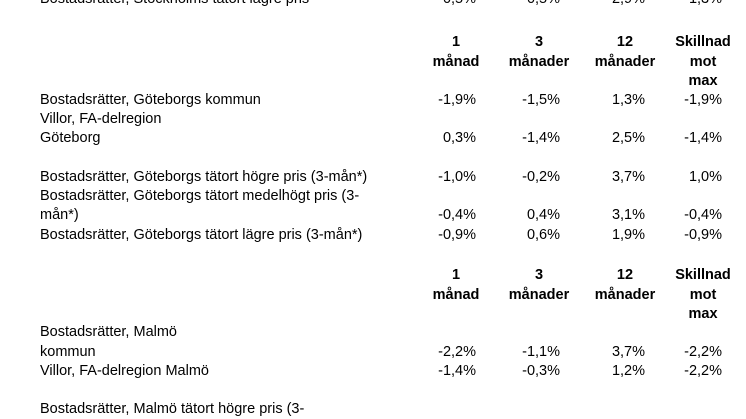 This screenshot has width=746, height=419. Describe the element at coordinates (529, 4) in the screenshot. I see `value-3-months: -0,5%` at that location.